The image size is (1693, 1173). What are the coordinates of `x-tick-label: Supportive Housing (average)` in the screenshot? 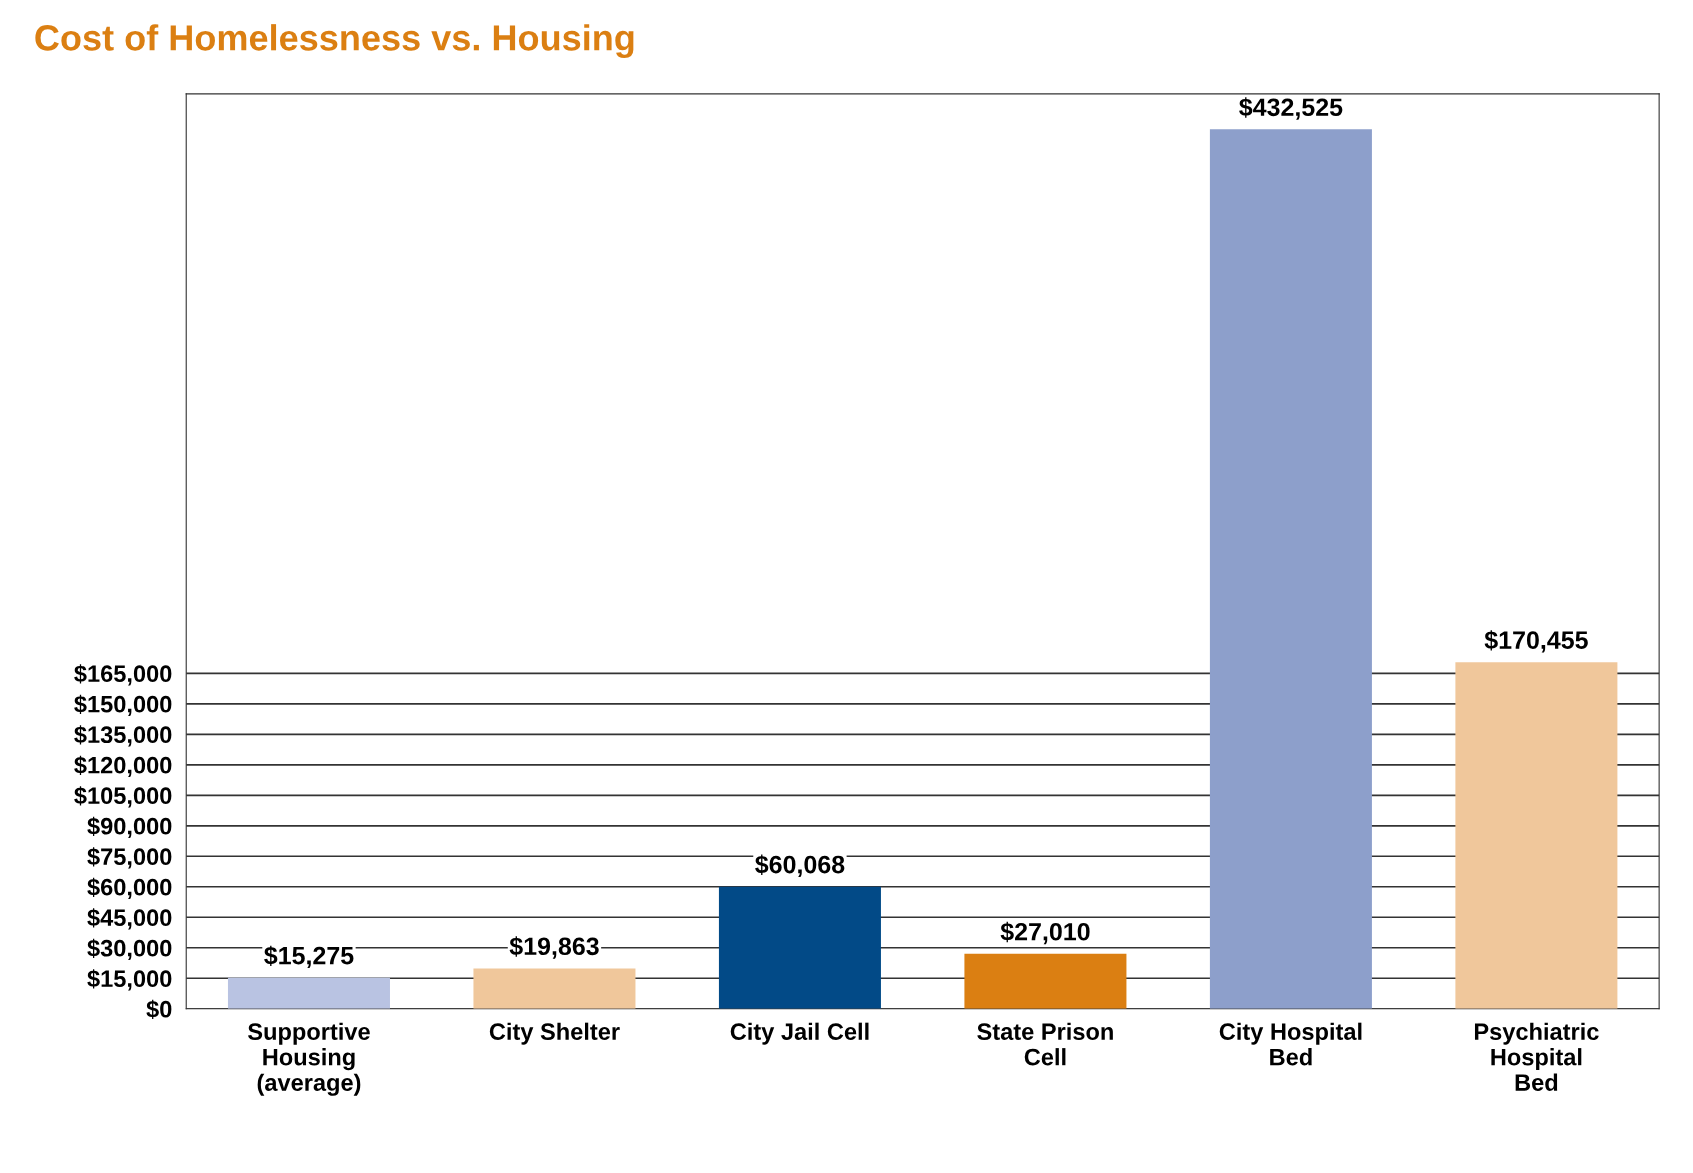 It's located at (309, 1059).